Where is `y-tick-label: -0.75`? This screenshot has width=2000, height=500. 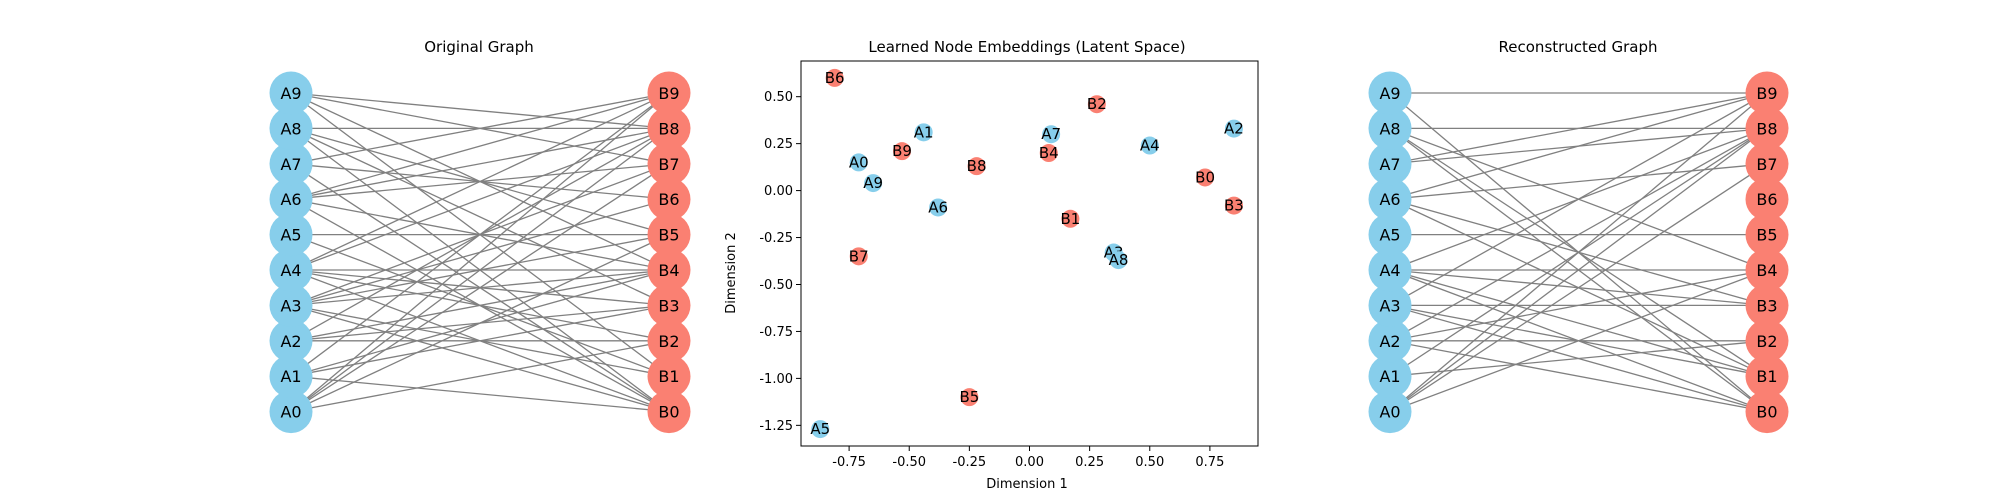
y-tick-label: -0.75 is located at coordinates (776, 332).